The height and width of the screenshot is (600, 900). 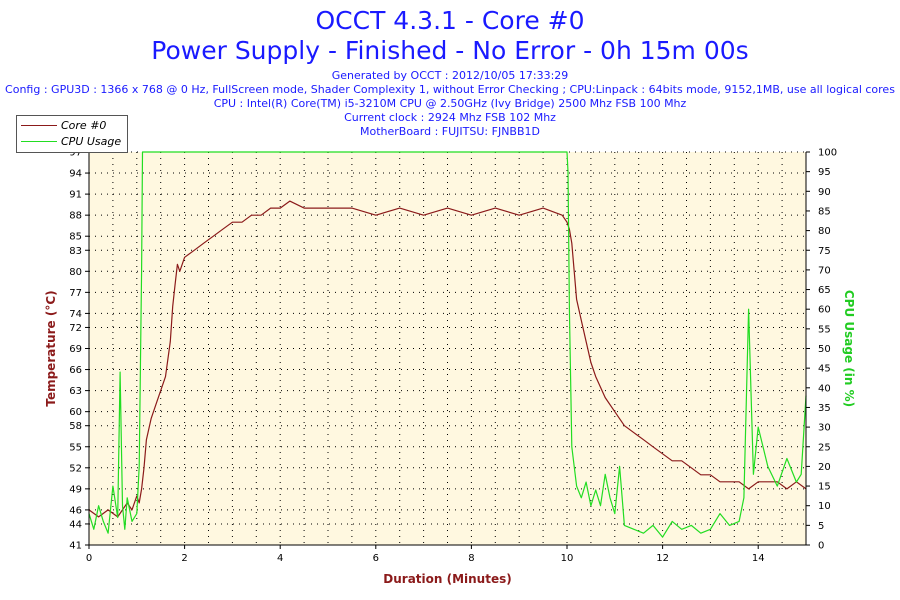 I want to click on y2-tick-label: 75, so click(x=824, y=251).